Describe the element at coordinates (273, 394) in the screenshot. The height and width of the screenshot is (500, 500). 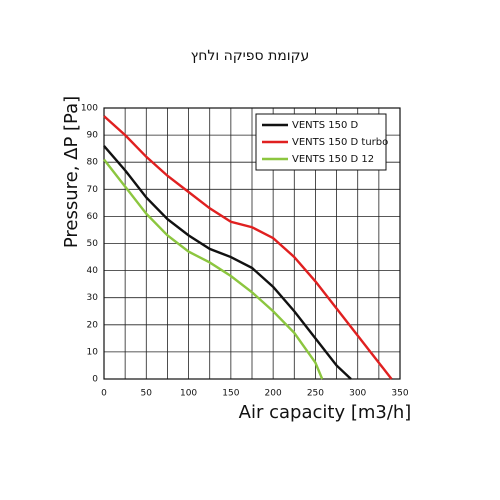
I see `x-tick-label: 200` at that location.